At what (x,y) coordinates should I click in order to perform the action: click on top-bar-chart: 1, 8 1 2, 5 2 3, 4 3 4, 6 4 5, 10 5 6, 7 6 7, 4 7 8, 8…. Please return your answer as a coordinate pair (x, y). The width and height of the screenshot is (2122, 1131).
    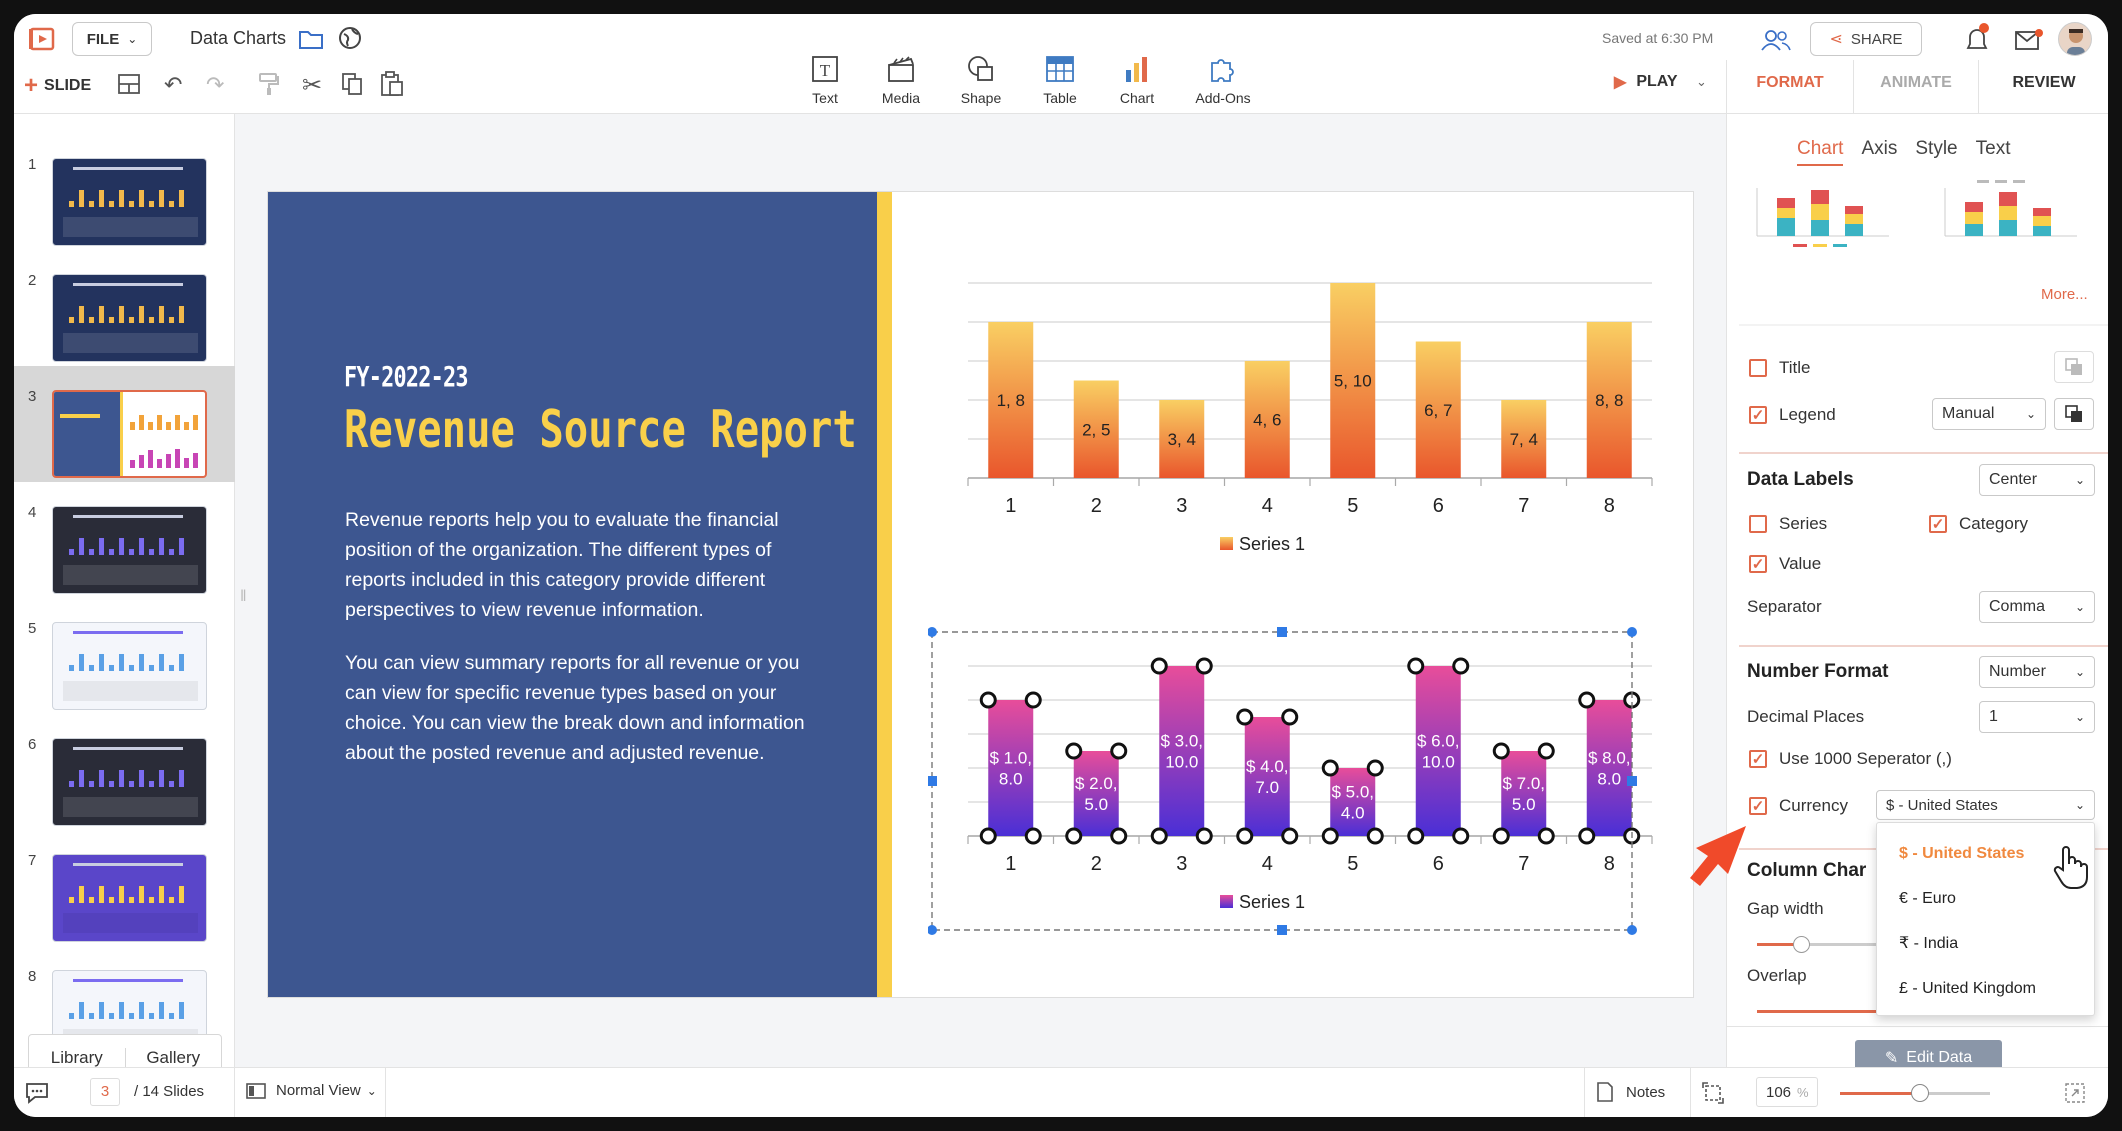
    Looking at the image, I should click on (1298, 422).